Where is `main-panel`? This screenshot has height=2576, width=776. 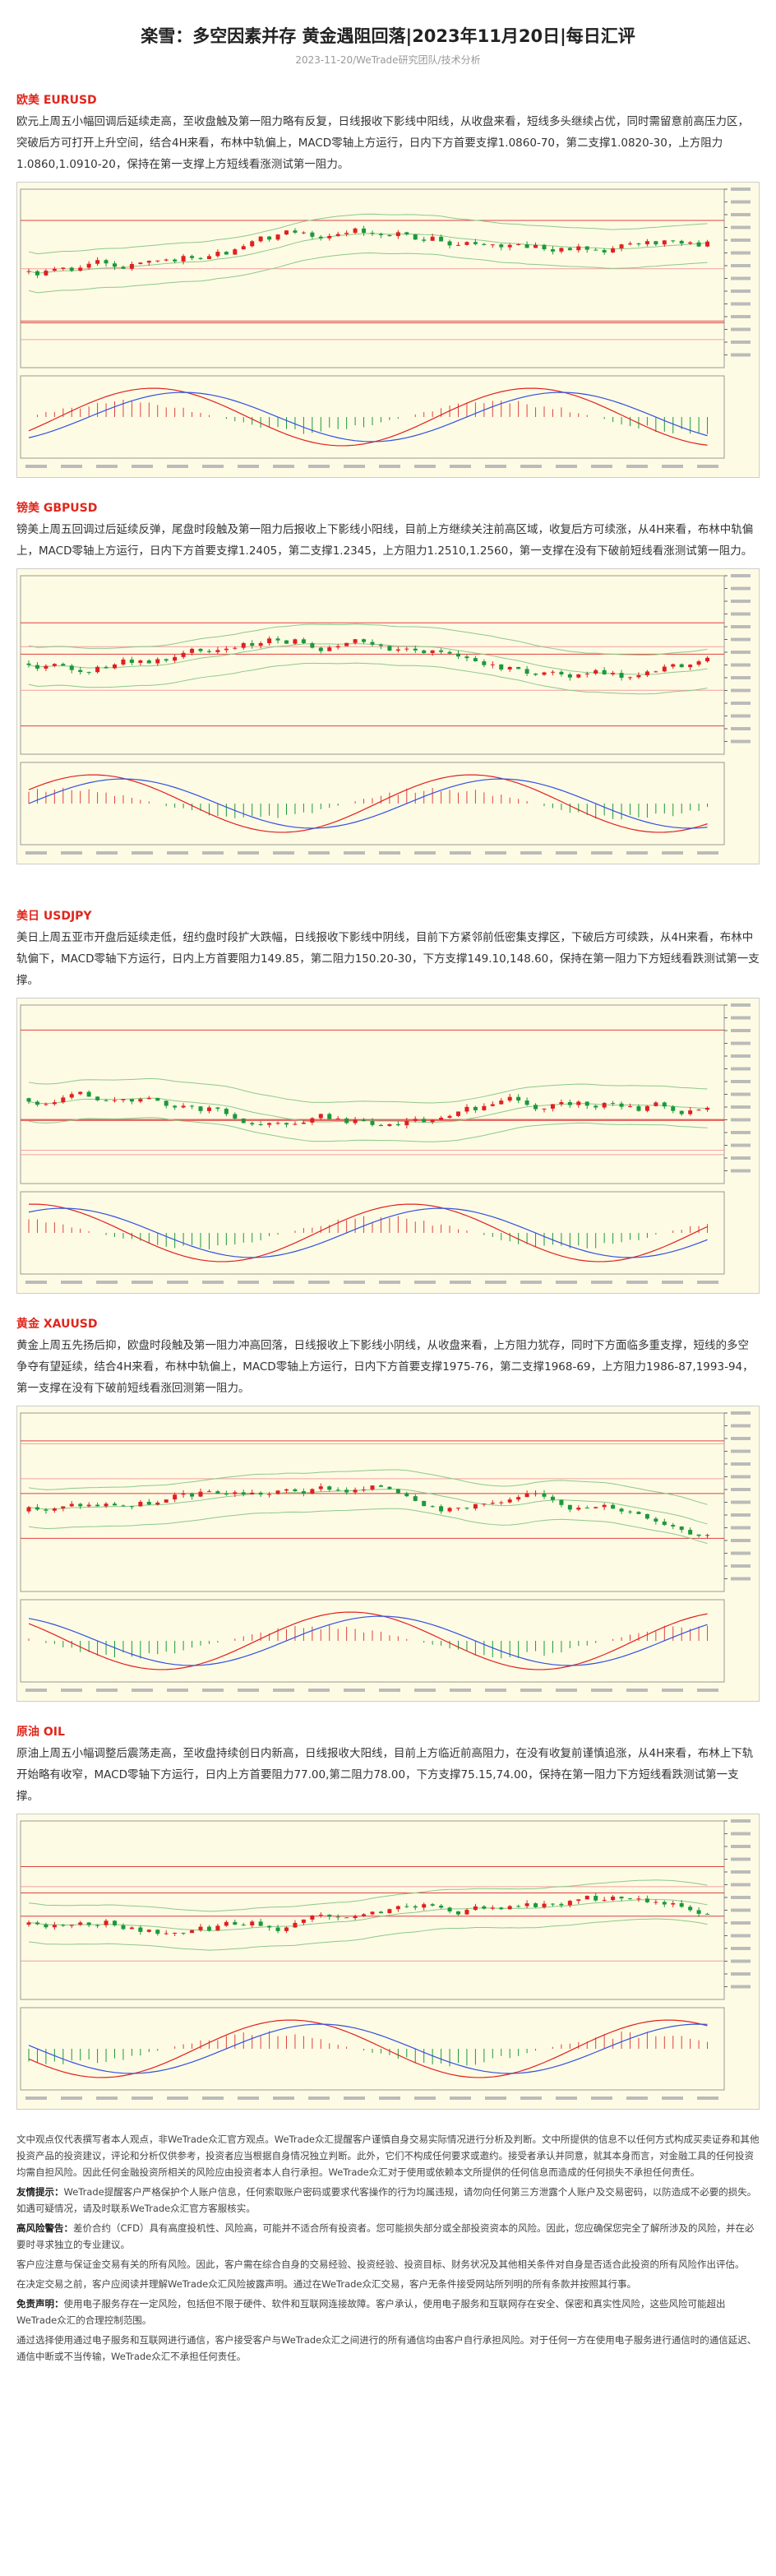
main-panel is located at coordinates (372, 665).